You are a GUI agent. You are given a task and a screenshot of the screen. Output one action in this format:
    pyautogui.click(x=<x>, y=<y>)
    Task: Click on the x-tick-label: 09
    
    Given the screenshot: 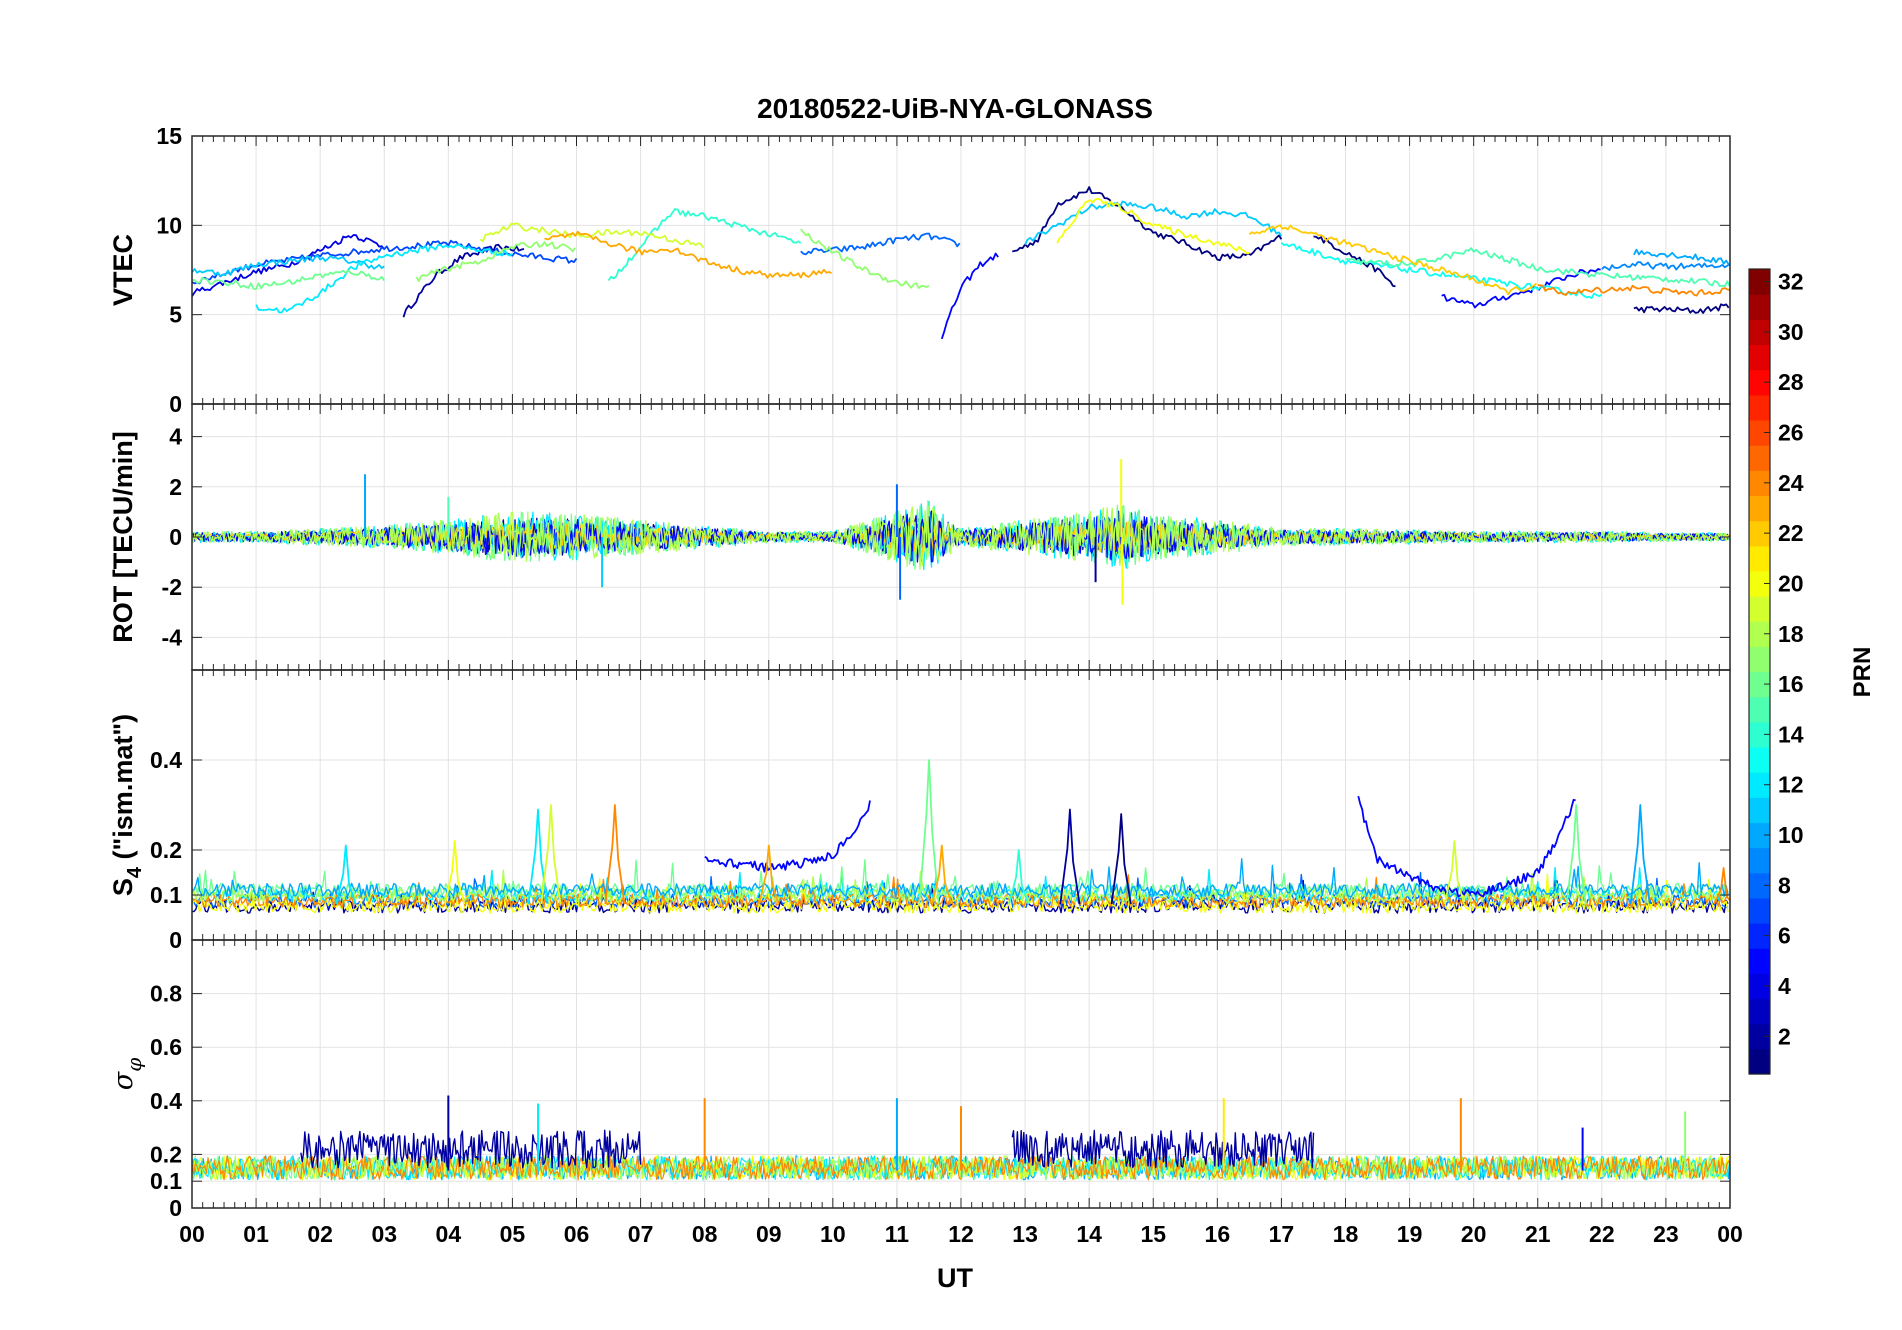 What is the action you would take?
    pyautogui.click(x=769, y=1234)
    